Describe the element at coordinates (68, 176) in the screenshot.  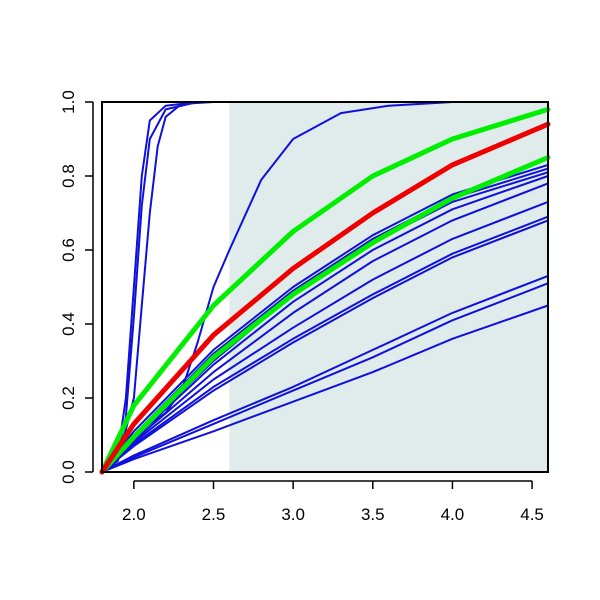
I see `y-tick-label: 0.8` at that location.